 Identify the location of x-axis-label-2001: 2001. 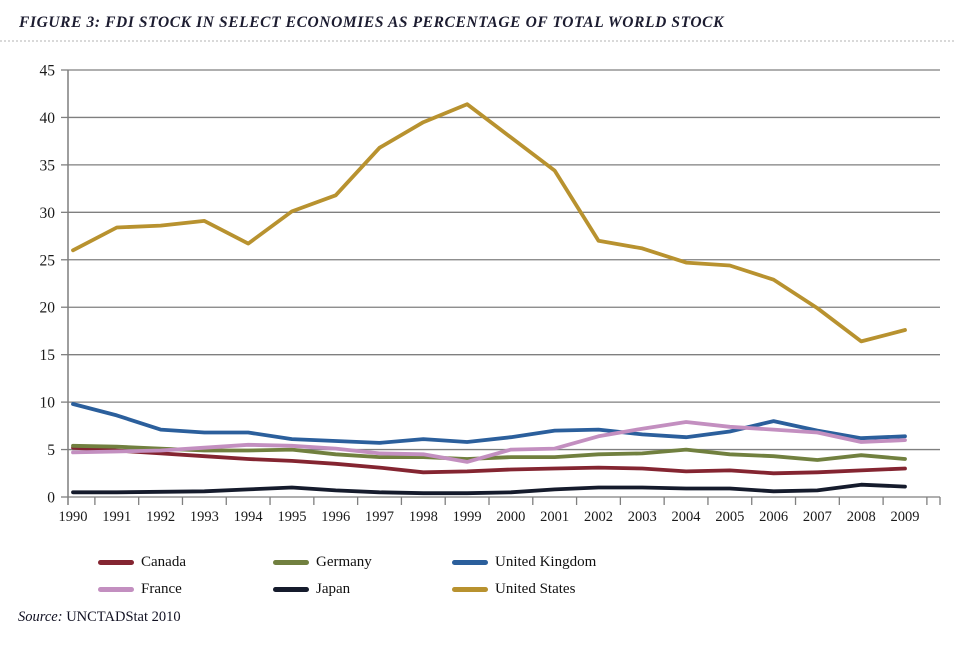
(554, 517).